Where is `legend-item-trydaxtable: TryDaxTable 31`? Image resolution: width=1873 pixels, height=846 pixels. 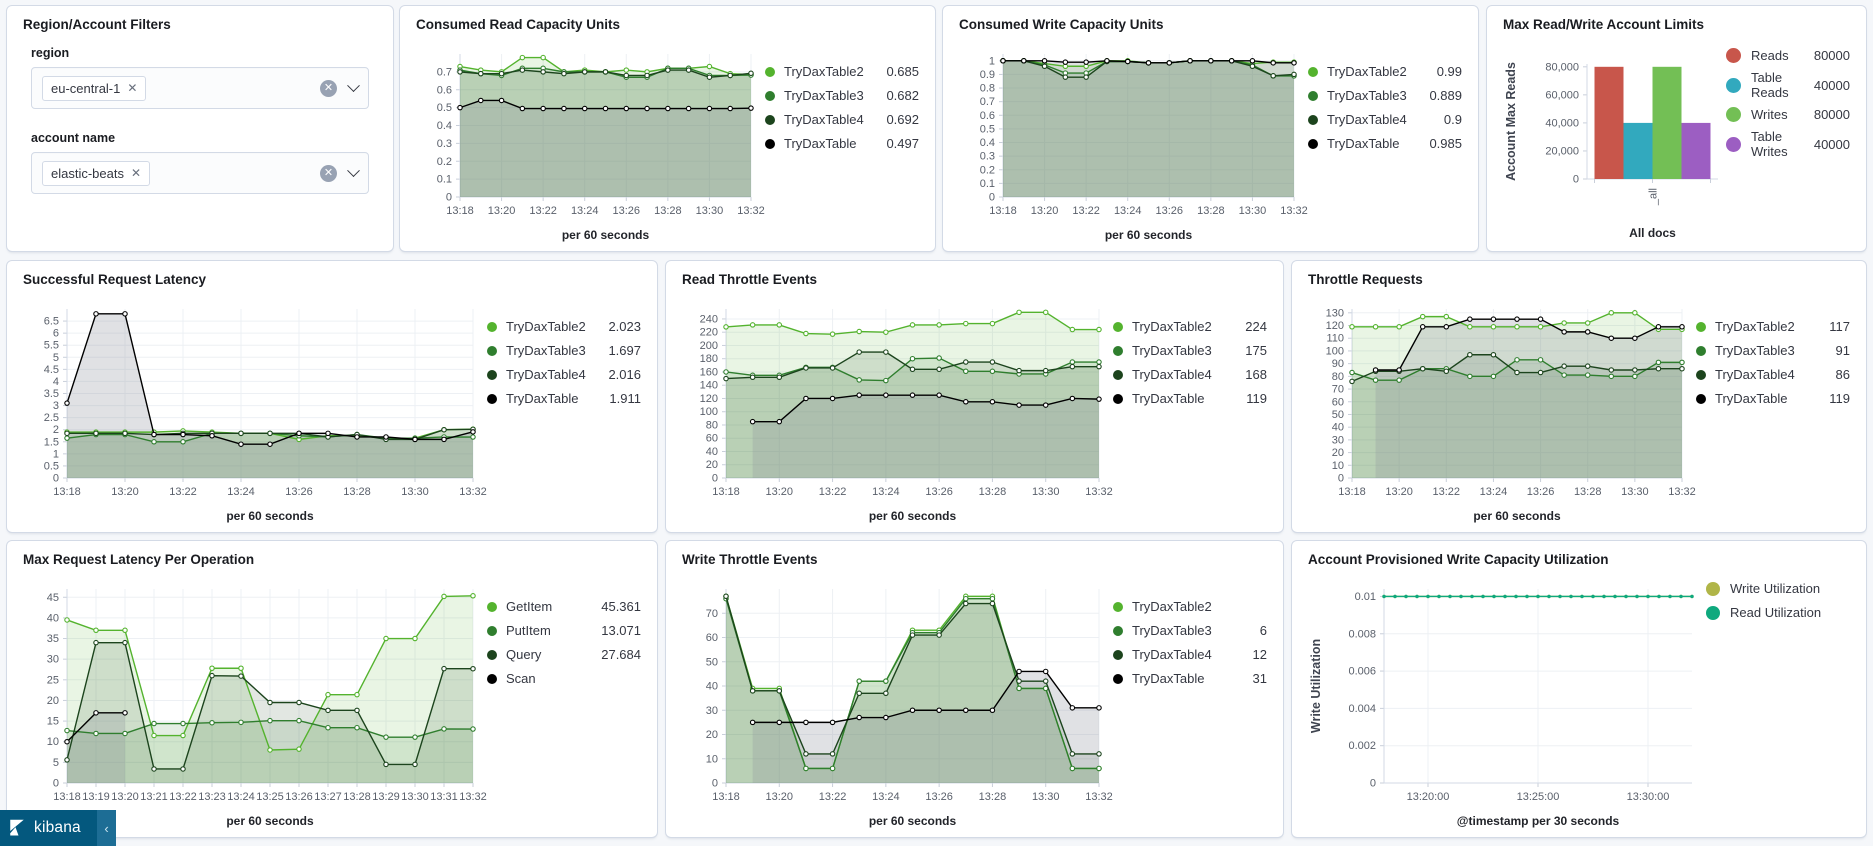
legend-item-trydaxtable: TryDaxTable 31 is located at coordinates (1190, 678).